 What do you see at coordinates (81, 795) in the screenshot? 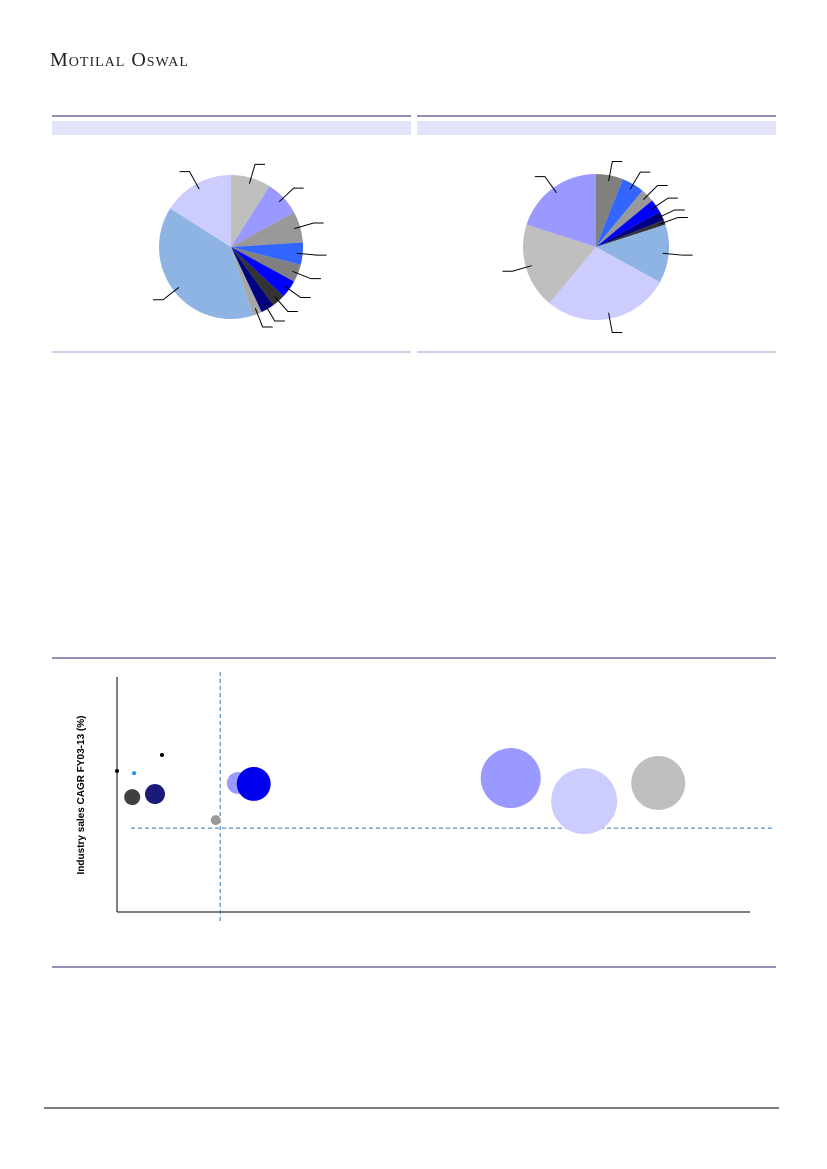
I see `y-axis-label: Industry sales CAGR FY03-13 (%)` at bounding box center [81, 795].